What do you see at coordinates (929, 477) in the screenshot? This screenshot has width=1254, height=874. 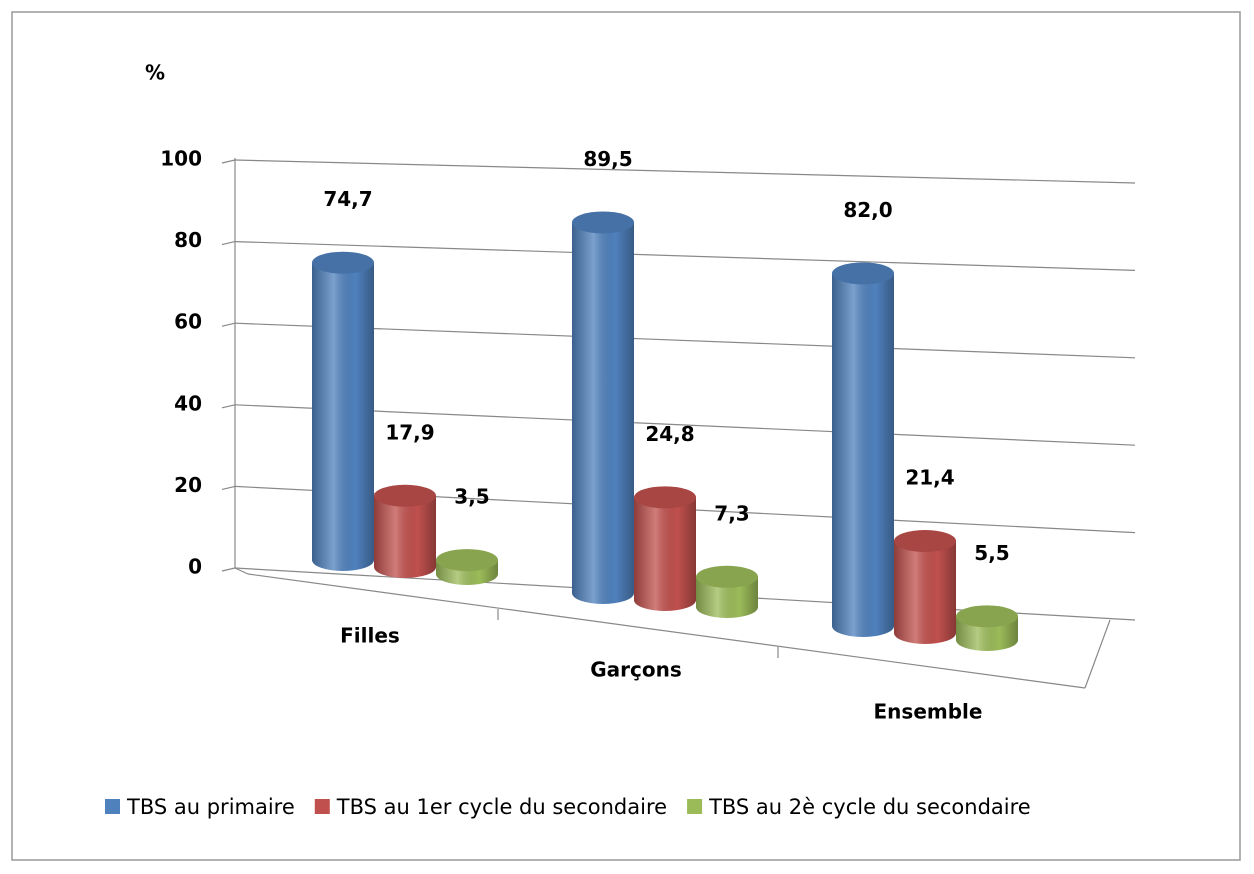 I see `value-label: 21,4` at bounding box center [929, 477].